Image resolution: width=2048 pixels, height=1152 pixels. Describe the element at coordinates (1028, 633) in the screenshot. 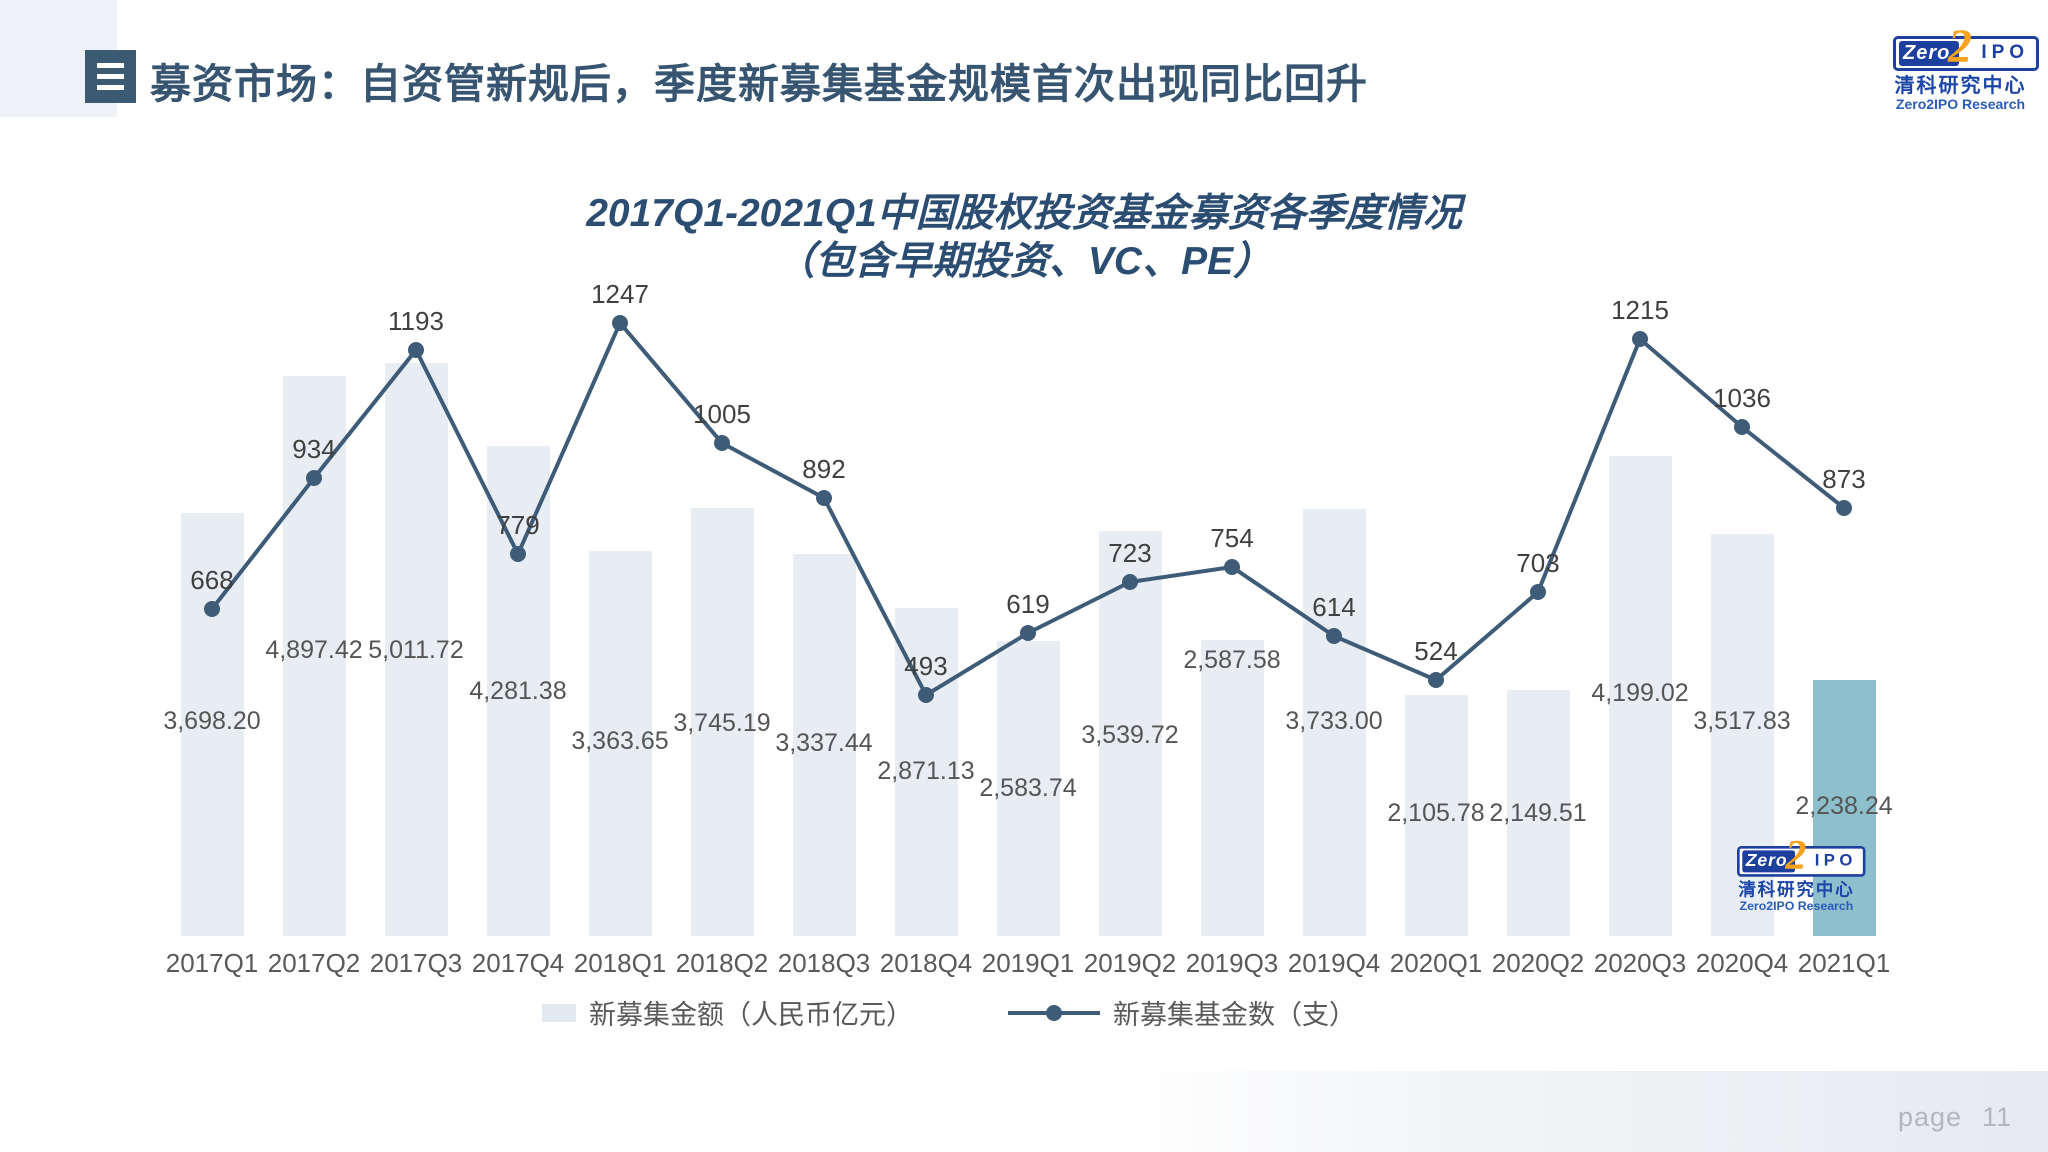

I see `line-point-2019Q1` at that location.